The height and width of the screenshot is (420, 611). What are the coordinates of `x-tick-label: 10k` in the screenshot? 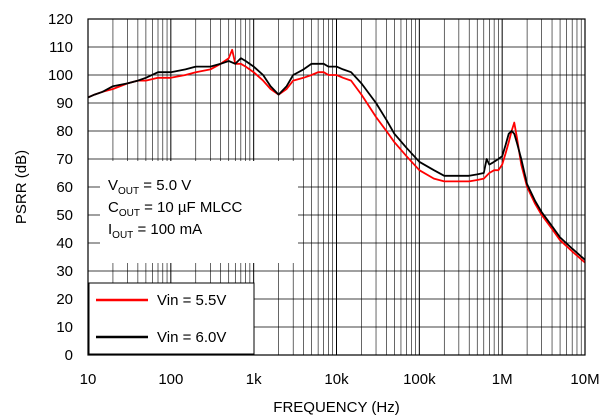 It's located at (336, 379).